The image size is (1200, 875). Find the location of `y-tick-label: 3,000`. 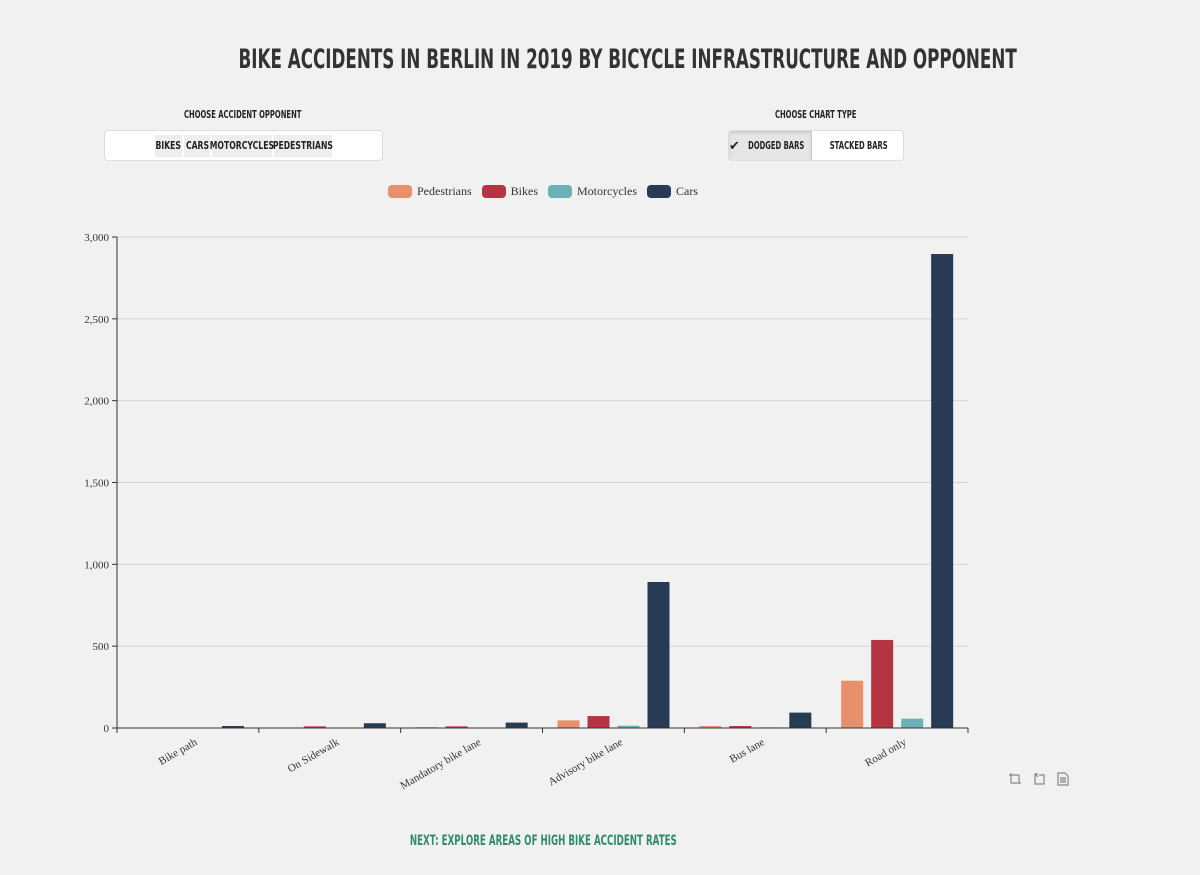

y-tick-label: 3,000 is located at coordinates (96, 238).